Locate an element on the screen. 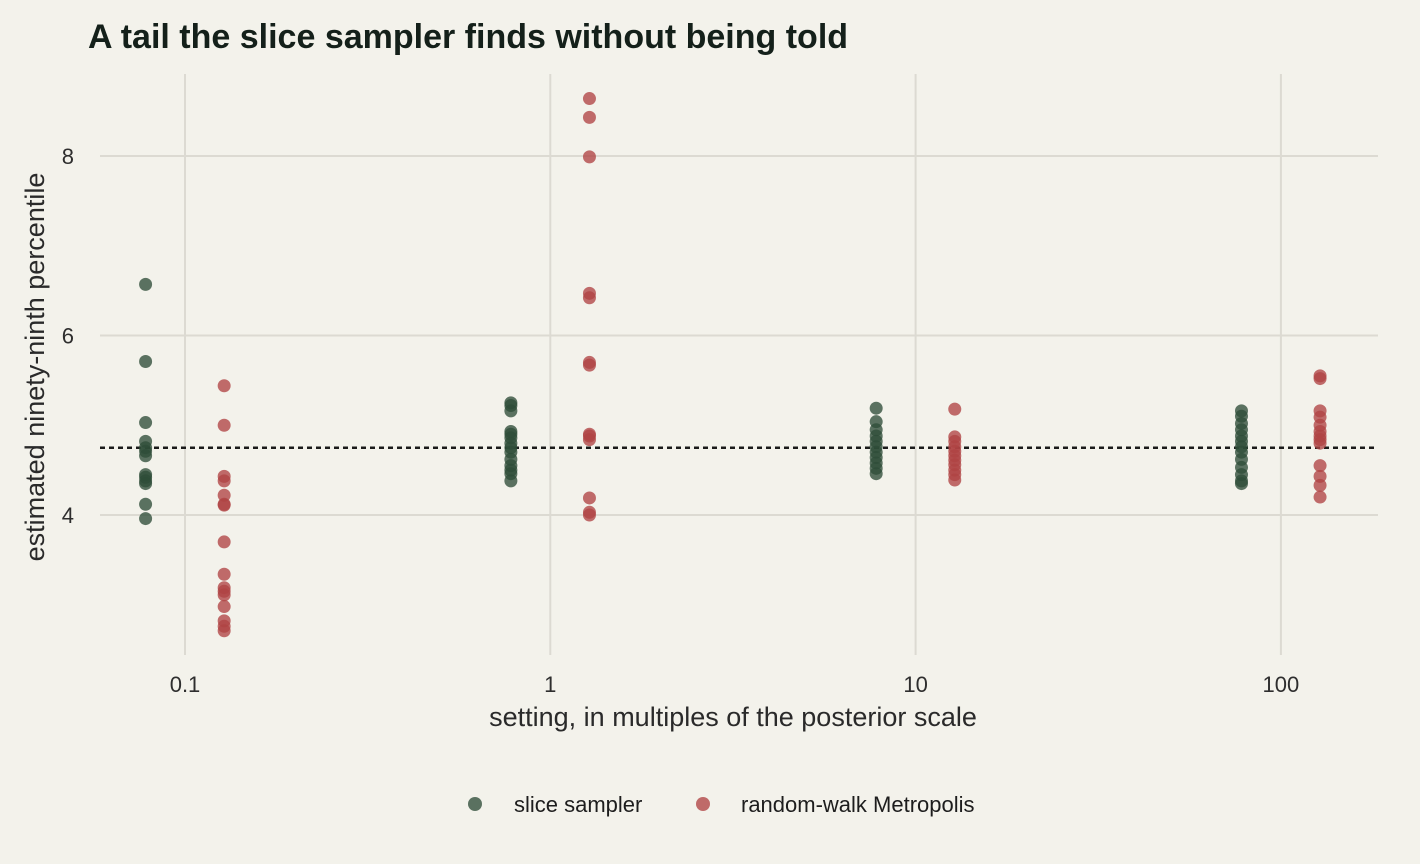 The image size is (1420, 864). x-tick-label: 1 is located at coordinates (550, 684).